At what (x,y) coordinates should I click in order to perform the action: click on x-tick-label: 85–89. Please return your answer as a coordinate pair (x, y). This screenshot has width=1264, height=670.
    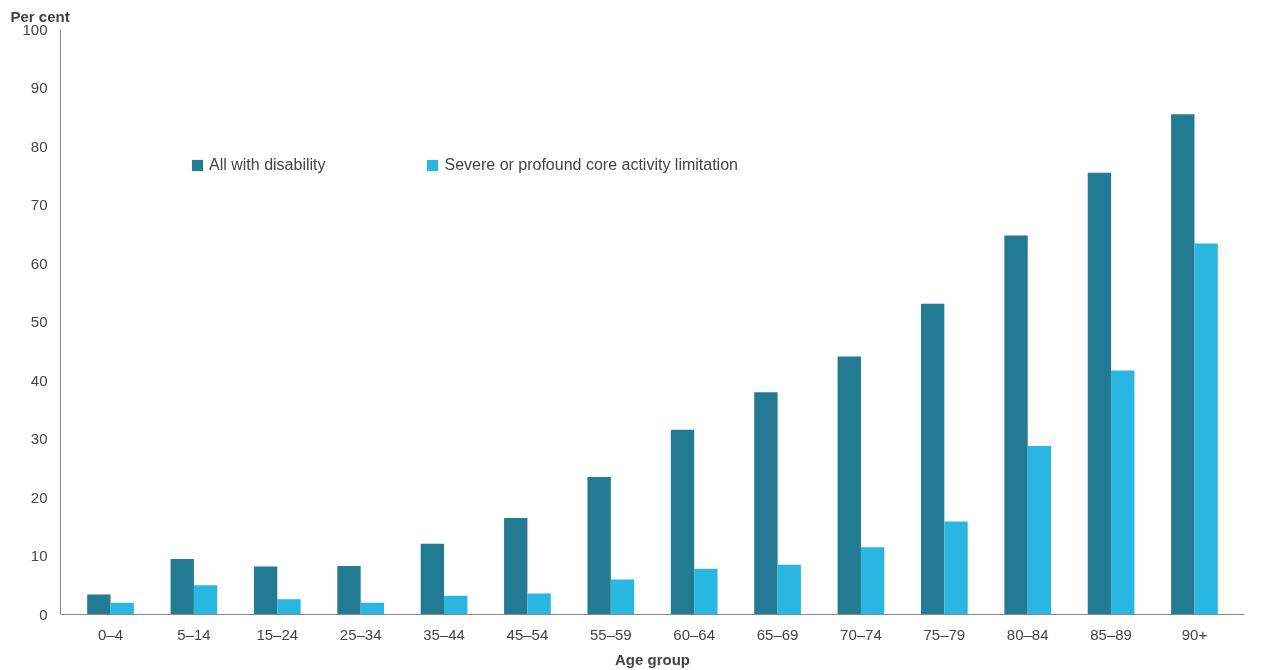
    Looking at the image, I should click on (1111, 634).